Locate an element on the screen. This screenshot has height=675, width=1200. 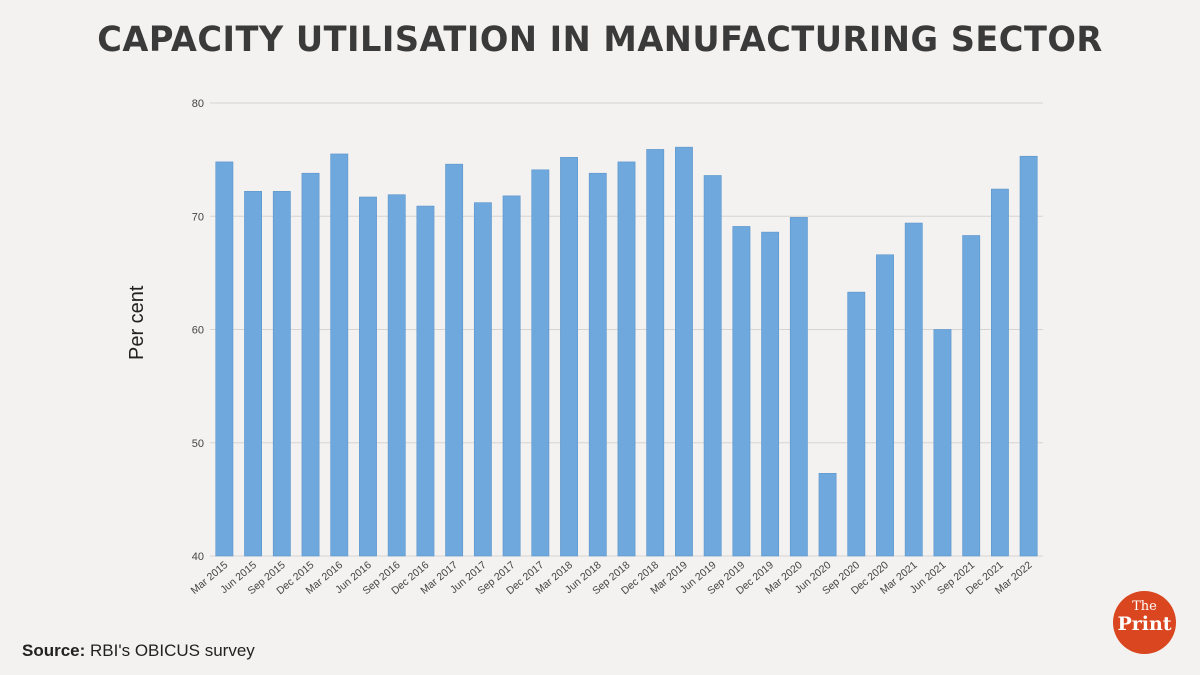
logo-print: Print is located at coordinates (1144, 624).